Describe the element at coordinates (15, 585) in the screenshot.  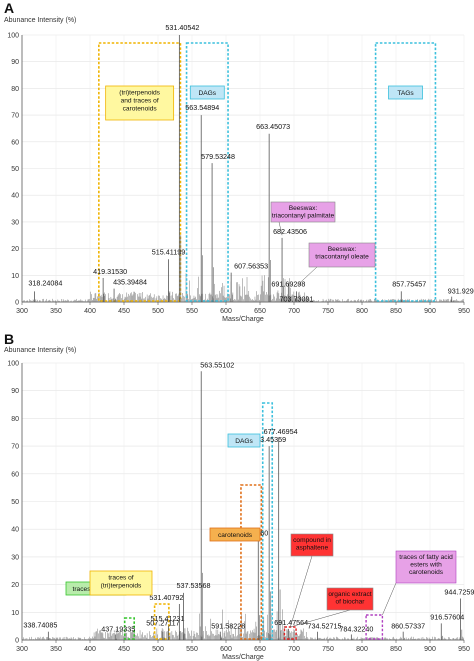
I see `y-tick-label: 20` at that location.